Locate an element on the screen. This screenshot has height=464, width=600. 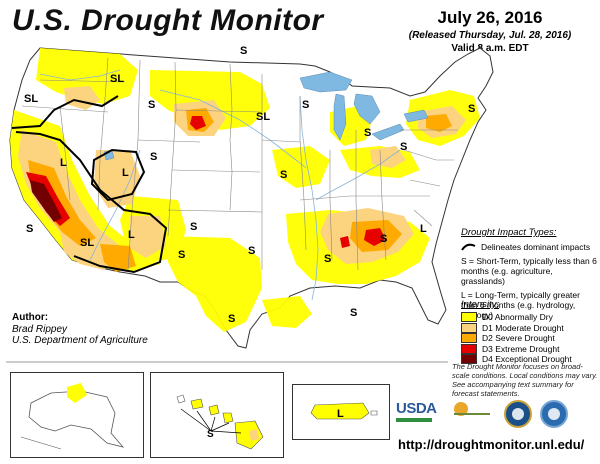
colorado-river is located at coordinates (115, 205).